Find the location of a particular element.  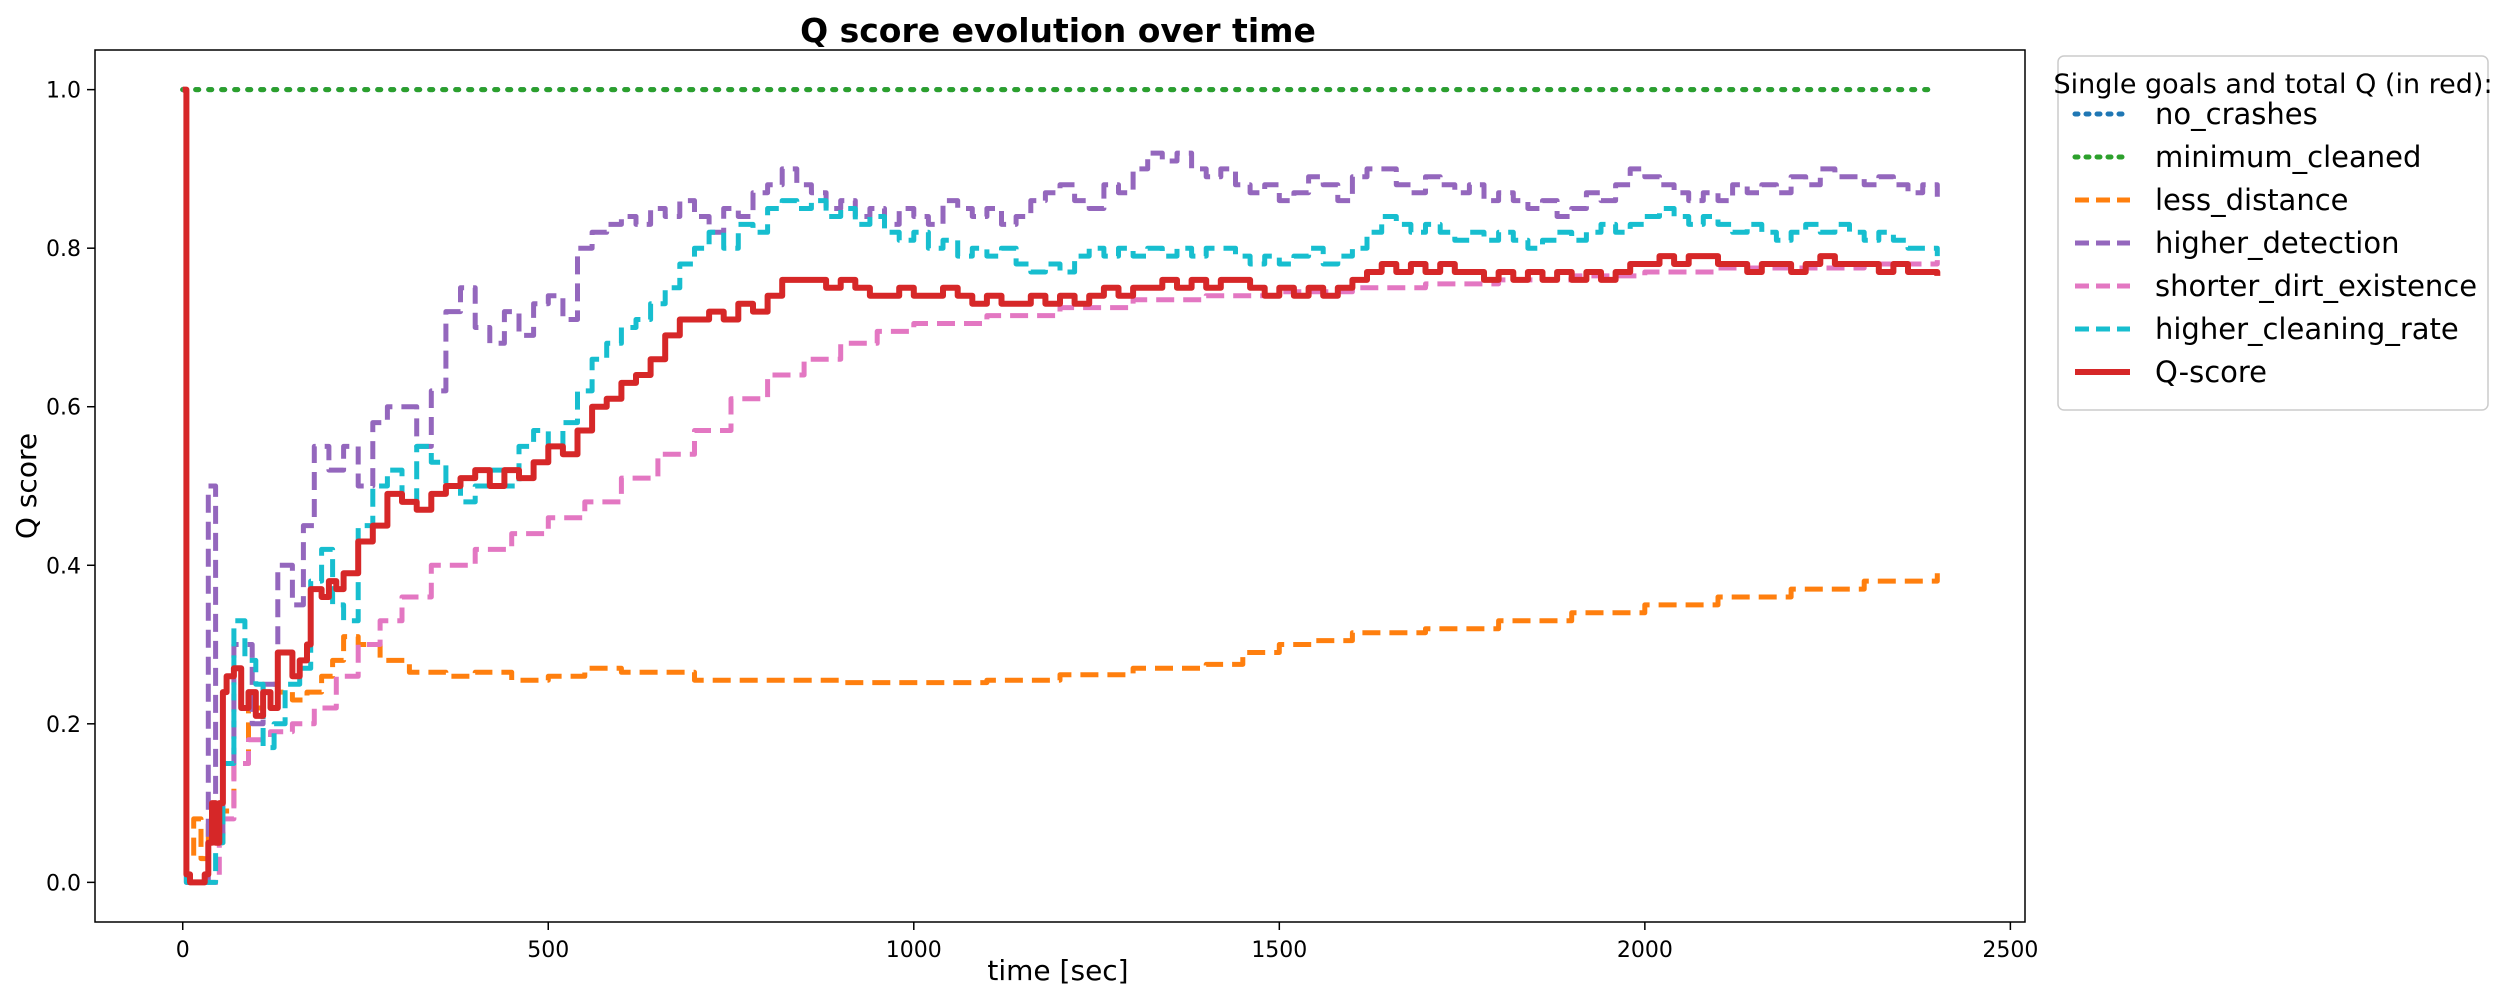

y-tick-label: 1.0 is located at coordinates (63, 91).